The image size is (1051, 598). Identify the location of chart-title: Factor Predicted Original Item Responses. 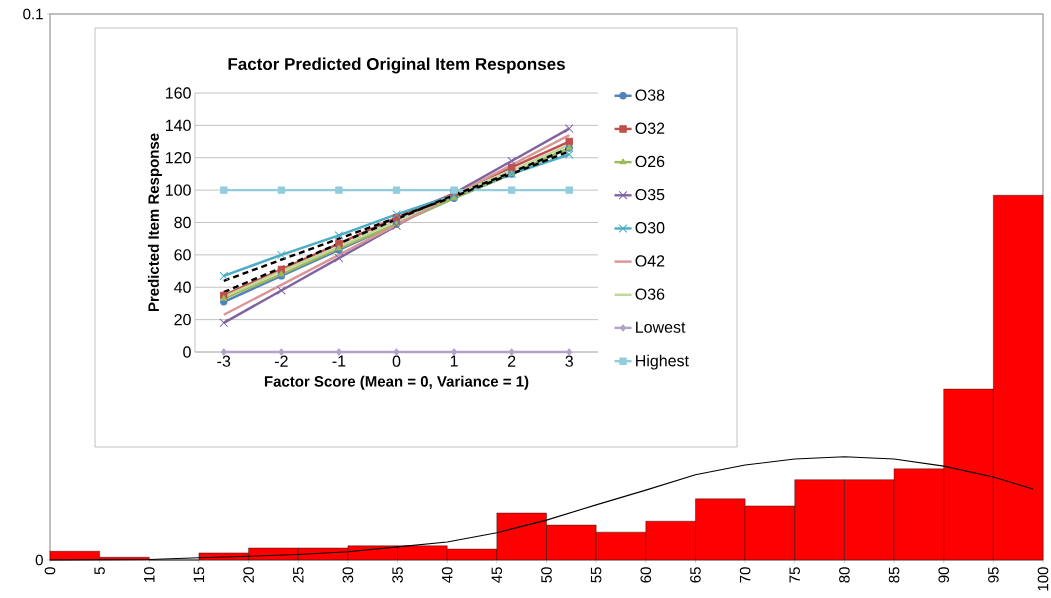
(396, 65).